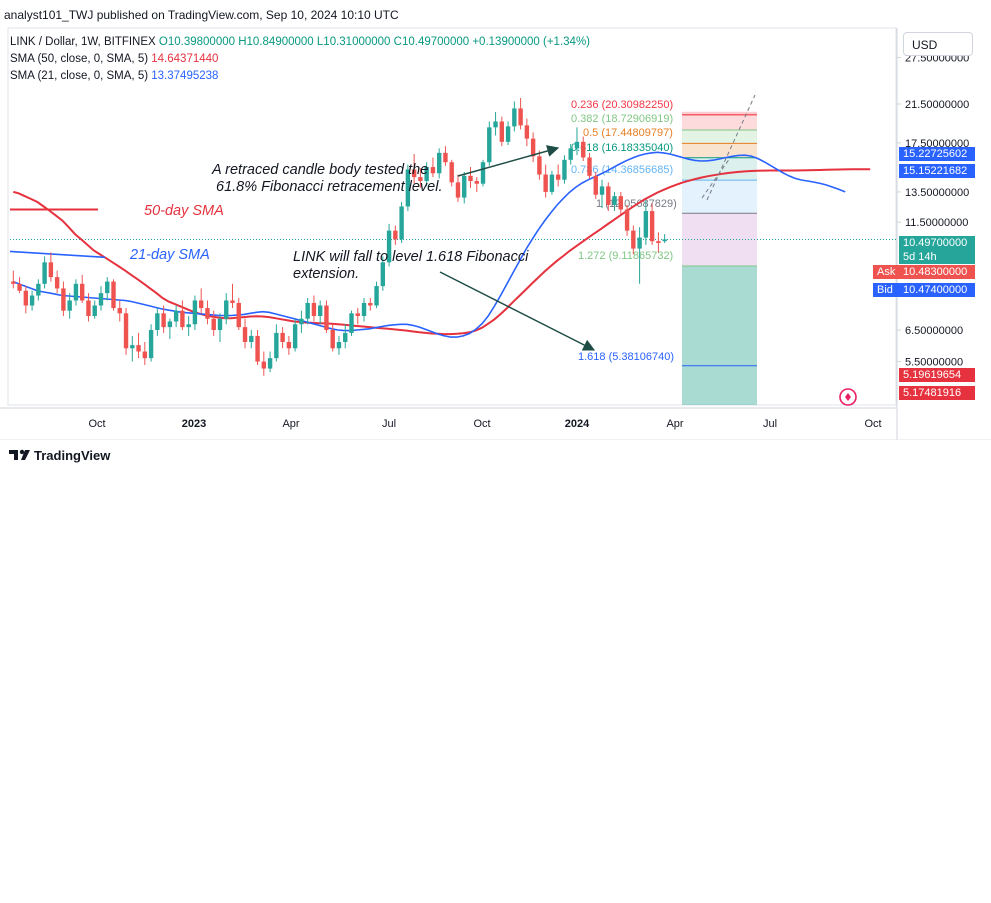 Image resolution: width=991 pixels, height=903 pixels. What do you see at coordinates (495, 456) in the screenshot?
I see `footer-bar` at bounding box center [495, 456].